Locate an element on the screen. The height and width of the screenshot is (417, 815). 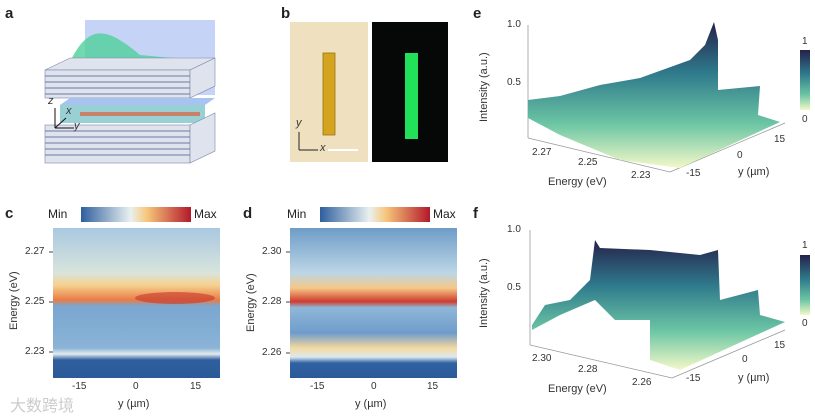
colorbar-c is located at coordinates (136, 214).